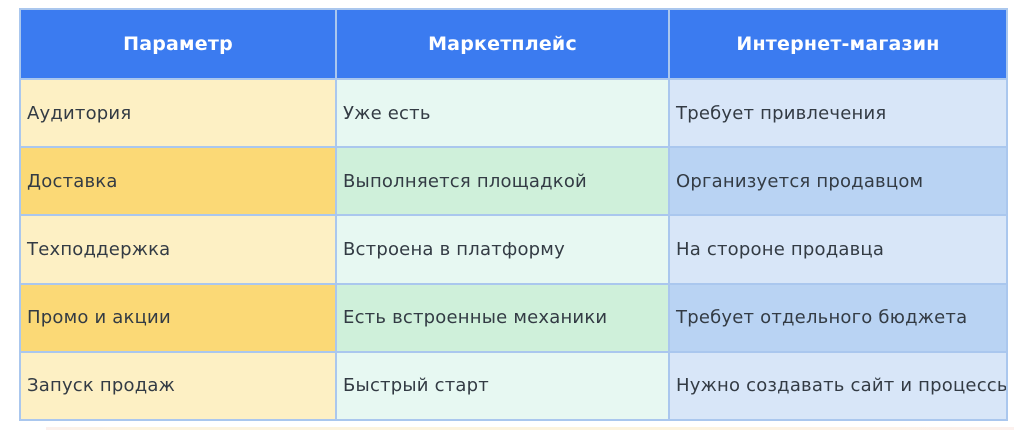 The width and height of the screenshot is (1024, 430). What do you see at coordinates (502, 113) in the screenshot?
I see `table-cell: Уже есть` at bounding box center [502, 113].